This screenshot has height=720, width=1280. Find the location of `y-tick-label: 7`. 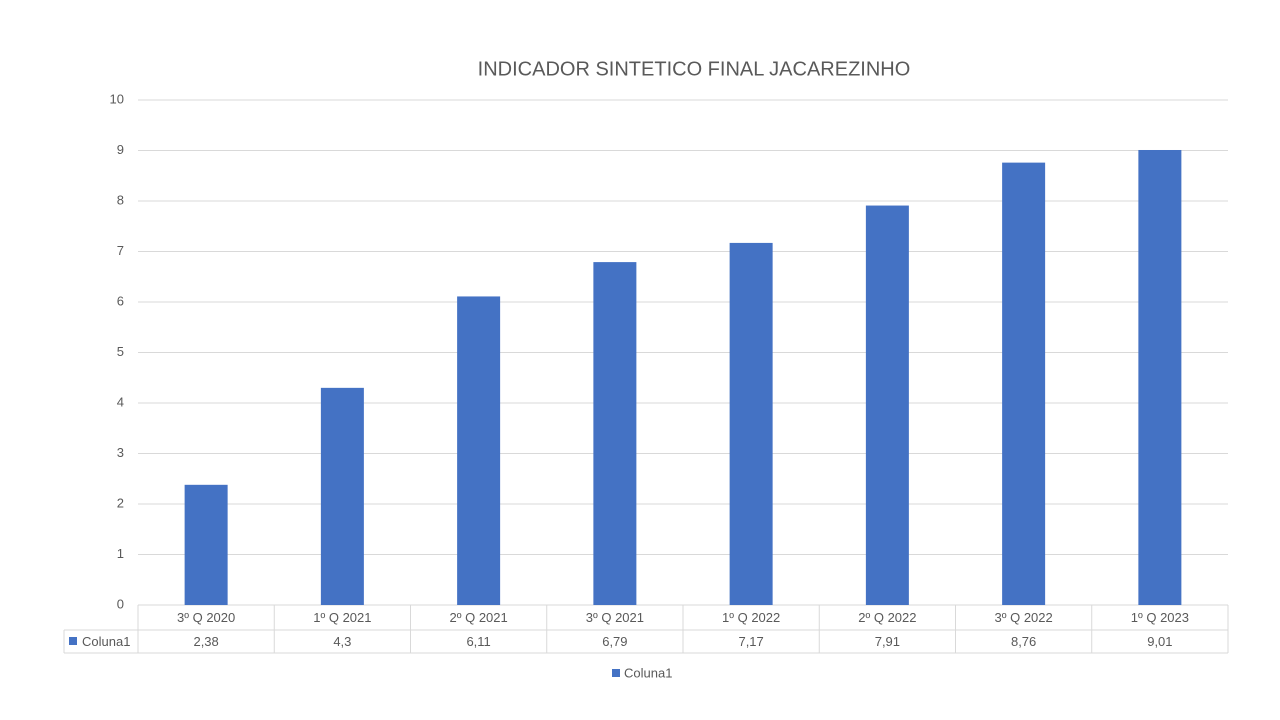

y-tick-label: 7 is located at coordinates (120, 250).